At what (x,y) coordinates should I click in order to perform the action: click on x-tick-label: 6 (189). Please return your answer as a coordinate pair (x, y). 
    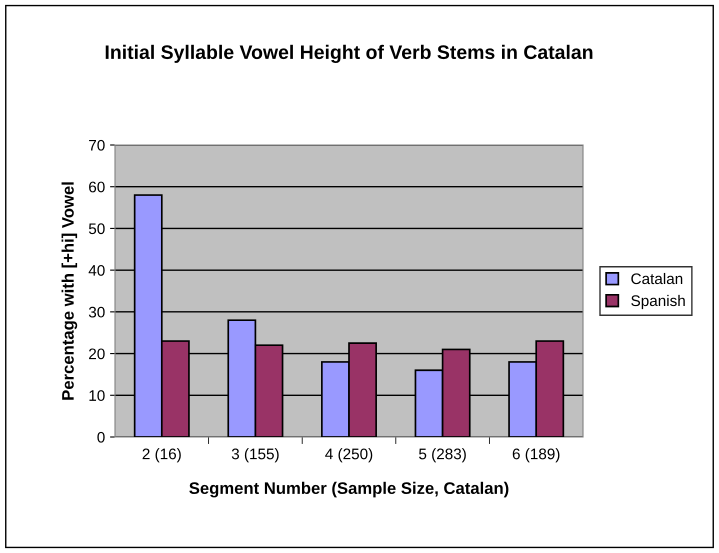
    Looking at the image, I should click on (536, 455).